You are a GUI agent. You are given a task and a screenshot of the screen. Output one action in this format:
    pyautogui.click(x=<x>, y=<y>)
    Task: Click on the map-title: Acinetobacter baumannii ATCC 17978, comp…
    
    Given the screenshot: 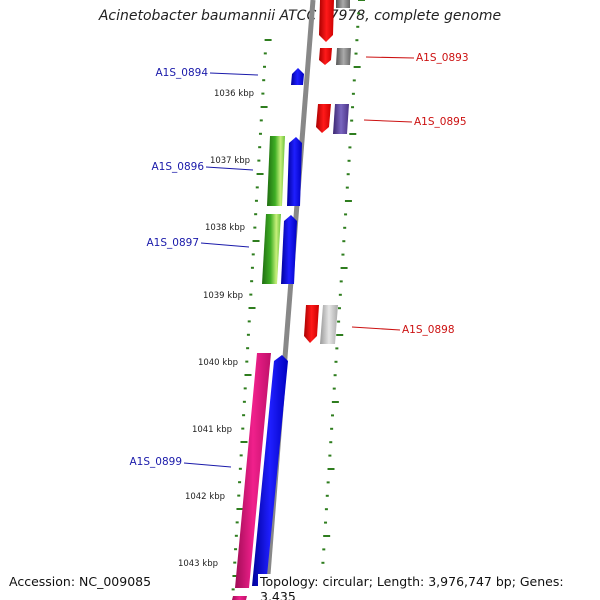 What is the action you would take?
    pyautogui.click(x=300, y=16)
    